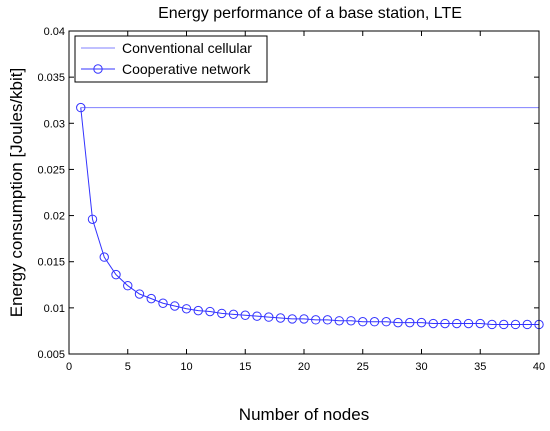 Image resolution: width=550 pixels, height=431 pixels. Describe the element at coordinates (16, 192) in the screenshot. I see `y-axis-label: Energy consumption [Joules/kbit]` at that location.